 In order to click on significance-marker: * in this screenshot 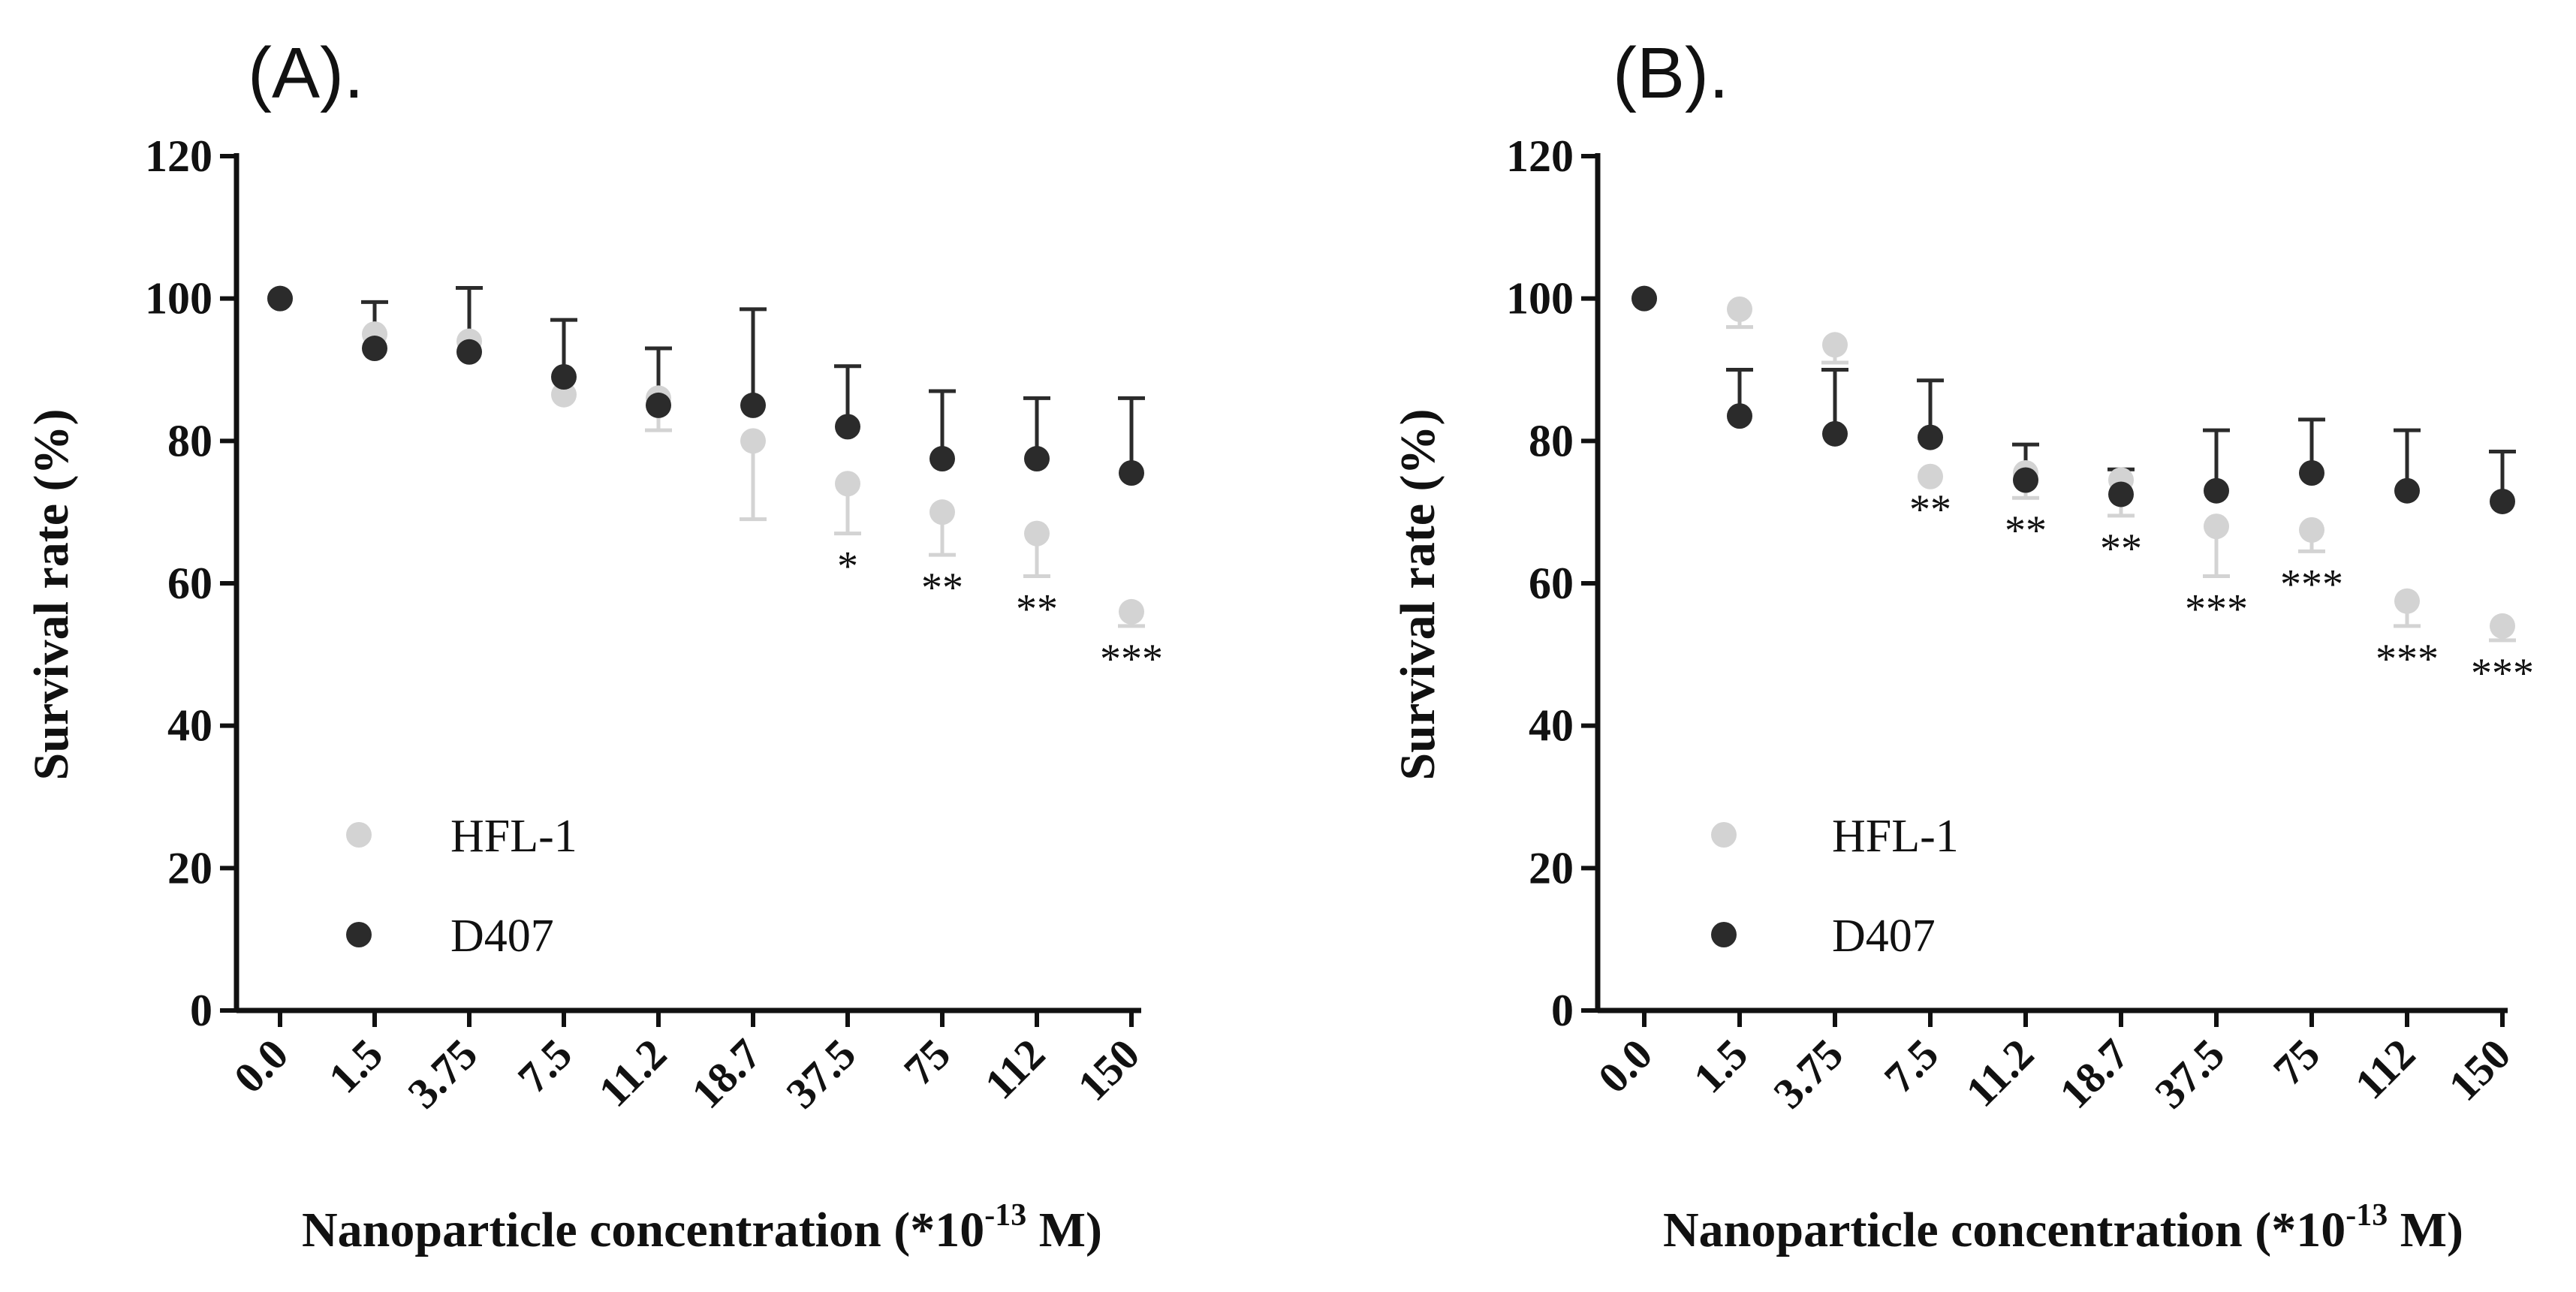, I will do `click(847, 567)`.